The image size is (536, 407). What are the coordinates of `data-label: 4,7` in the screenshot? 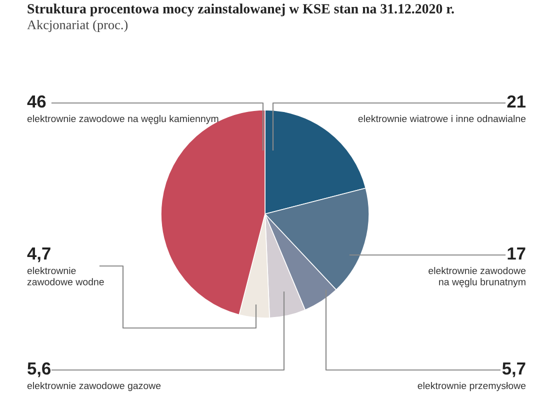 It's located at (38, 255).